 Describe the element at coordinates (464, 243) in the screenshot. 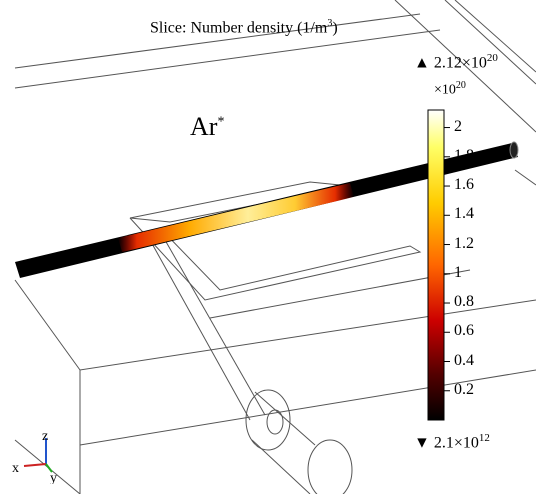

I see `colorbar-tick-label: 1.2` at that location.